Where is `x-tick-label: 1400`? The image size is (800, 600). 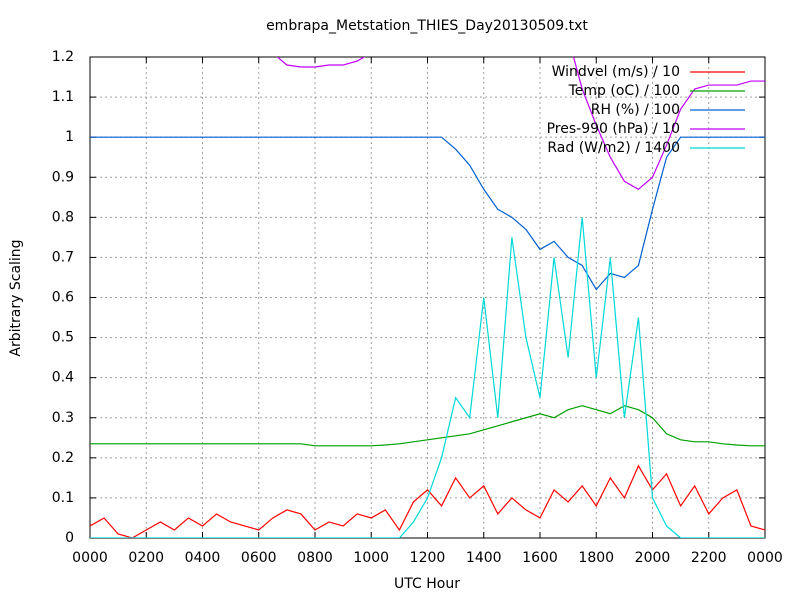
x-tick-label: 1400 is located at coordinates (484, 558).